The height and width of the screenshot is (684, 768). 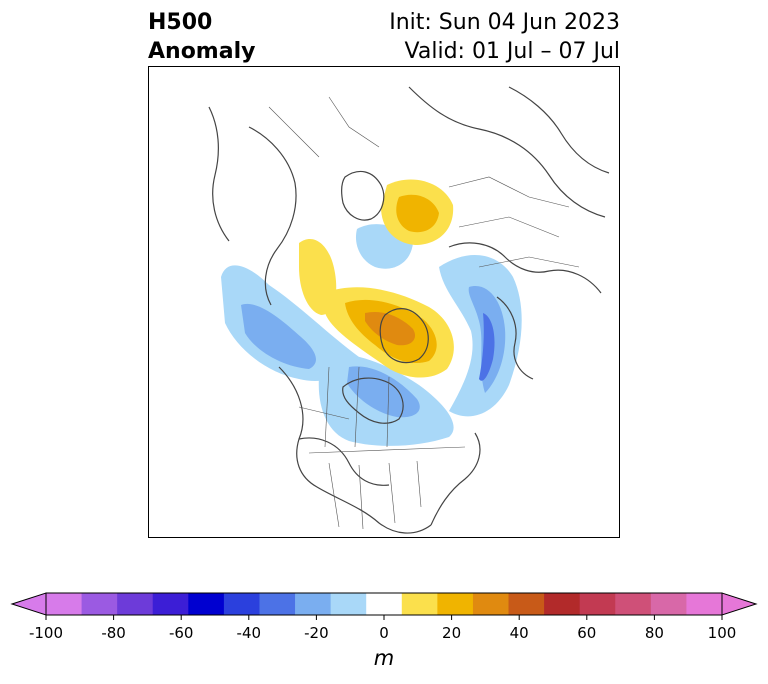 What do you see at coordinates (202, 51) in the screenshot?
I see `title-field: Anomaly` at bounding box center [202, 51].